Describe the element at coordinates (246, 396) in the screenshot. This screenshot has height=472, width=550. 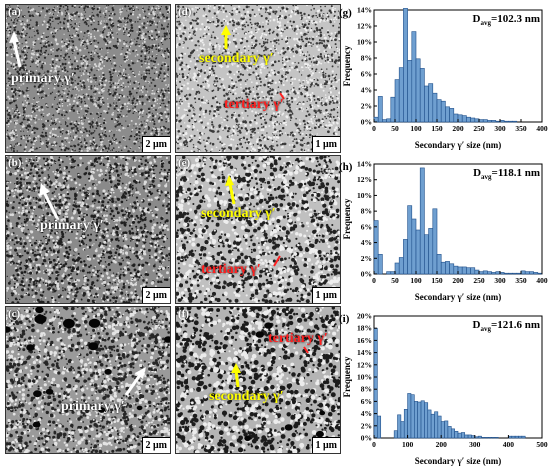
I see `annotation-secondary-f: secondary γ′` at that location.